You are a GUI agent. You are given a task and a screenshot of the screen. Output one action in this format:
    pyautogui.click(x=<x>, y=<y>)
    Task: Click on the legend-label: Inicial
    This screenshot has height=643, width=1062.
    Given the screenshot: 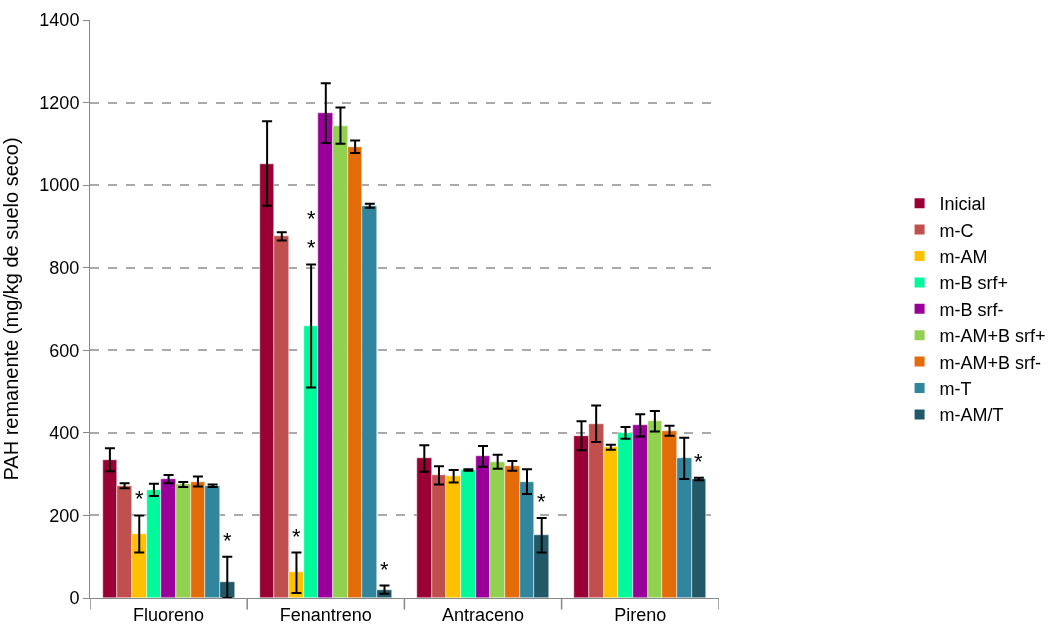 What is the action you would take?
    pyautogui.click(x=962, y=204)
    